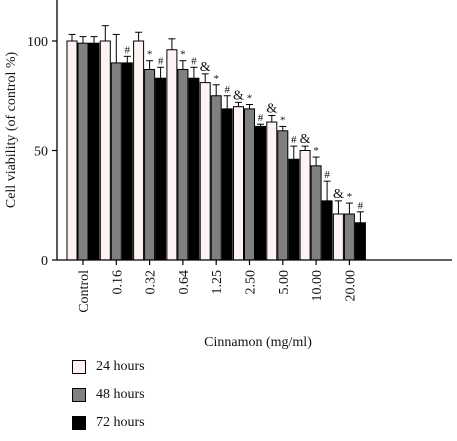 This screenshot has width=457, height=441. I want to click on x-tick-label: 10.00, so click(317, 286).